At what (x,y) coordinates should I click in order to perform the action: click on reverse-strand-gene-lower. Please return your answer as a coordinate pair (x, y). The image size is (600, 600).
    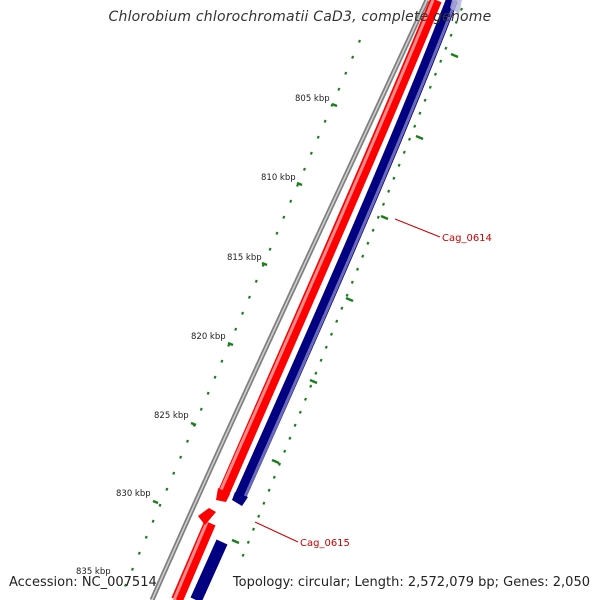
    Looking at the image, I should click on (209, 569).